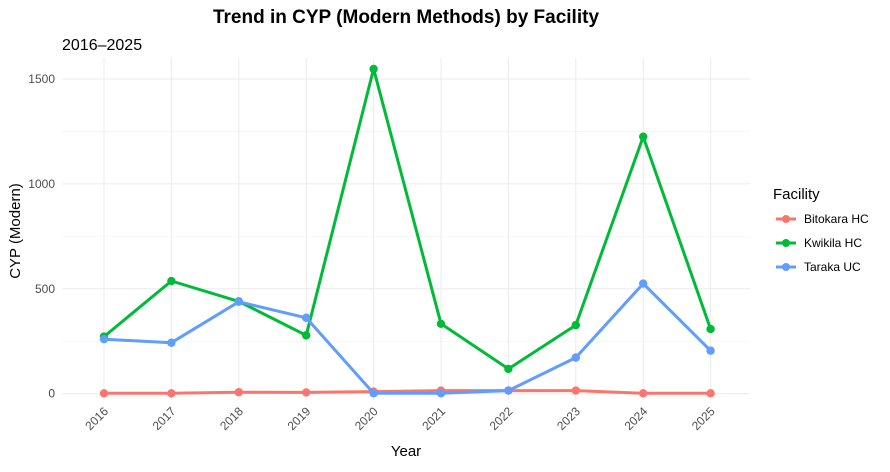 This screenshot has width=890, height=472. I want to click on legend-label: Kwikila HC, so click(833, 243).